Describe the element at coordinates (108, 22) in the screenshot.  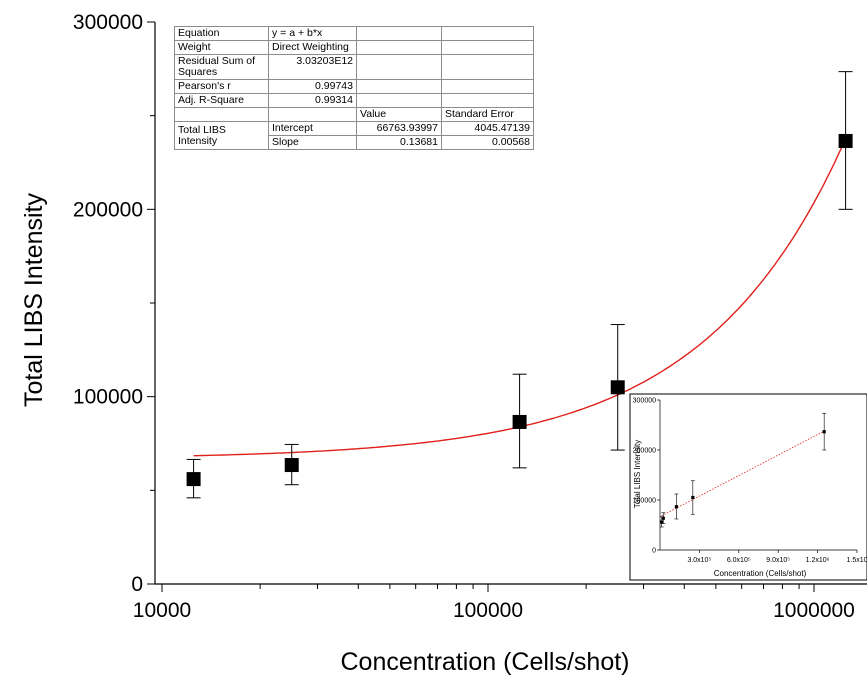
I see `y-tick-label: 300000` at that location.